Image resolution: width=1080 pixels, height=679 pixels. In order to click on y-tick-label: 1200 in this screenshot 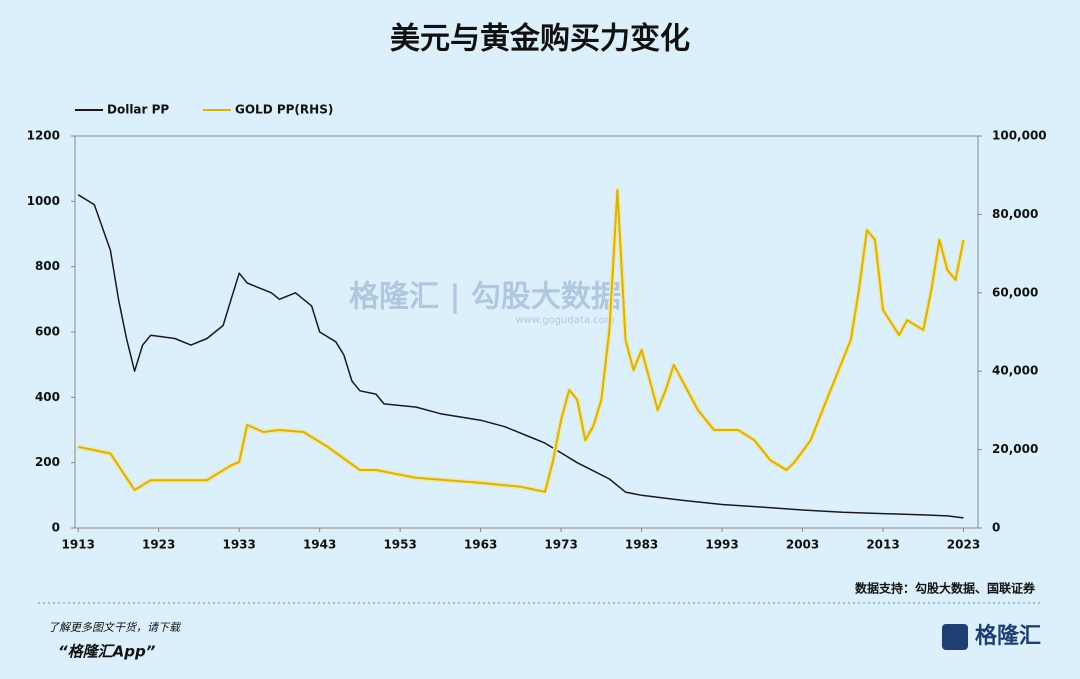, I will do `click(43, 136)`.